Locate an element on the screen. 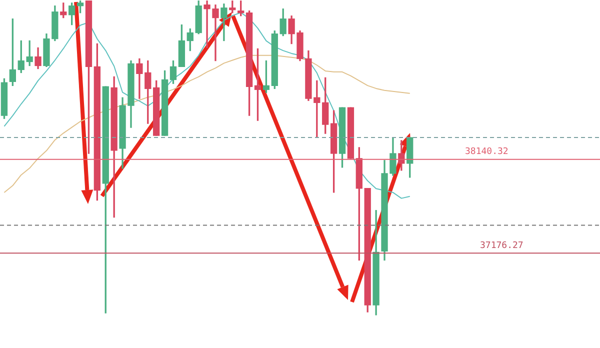  ref-line-label: 37176.27 is located at coordinates (502, 245).